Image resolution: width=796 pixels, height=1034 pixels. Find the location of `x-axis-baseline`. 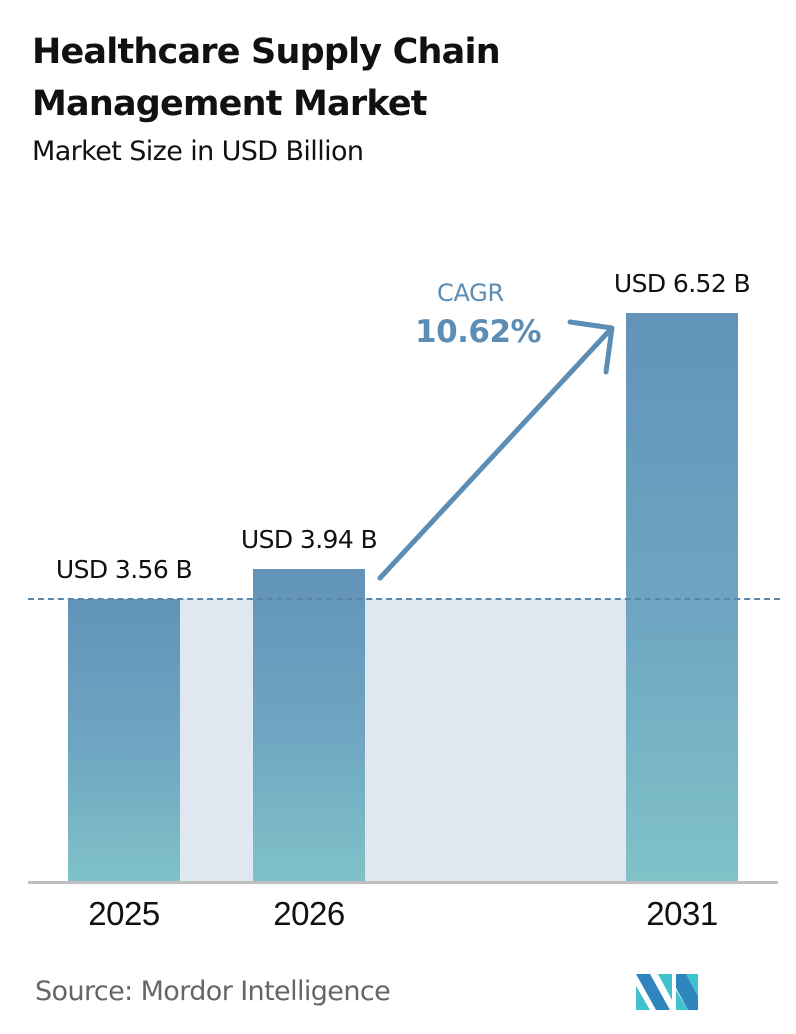

x-axis-baseline is located at coordinates (403, 882).